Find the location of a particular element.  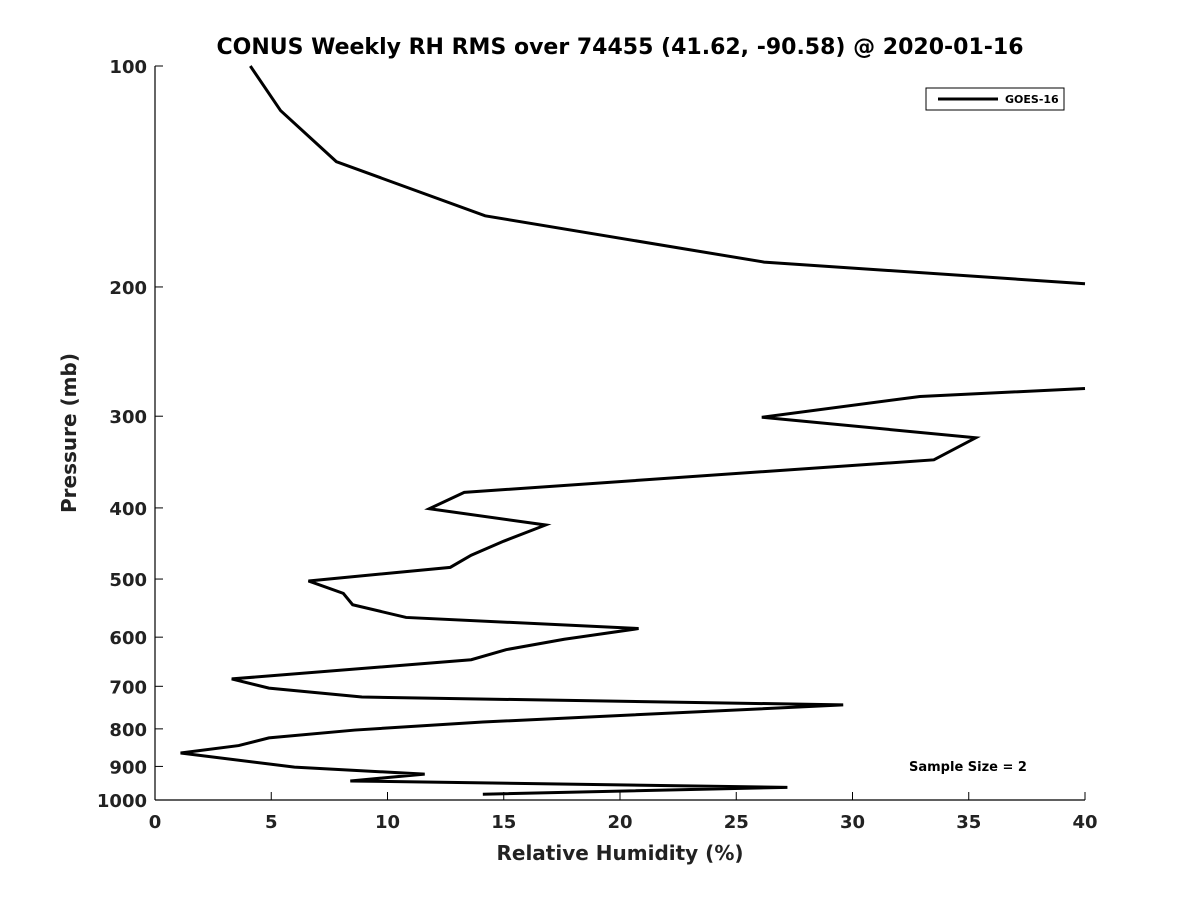

sample-size-annotation: Sample Size = 2 is located at coordinates (968, 767).